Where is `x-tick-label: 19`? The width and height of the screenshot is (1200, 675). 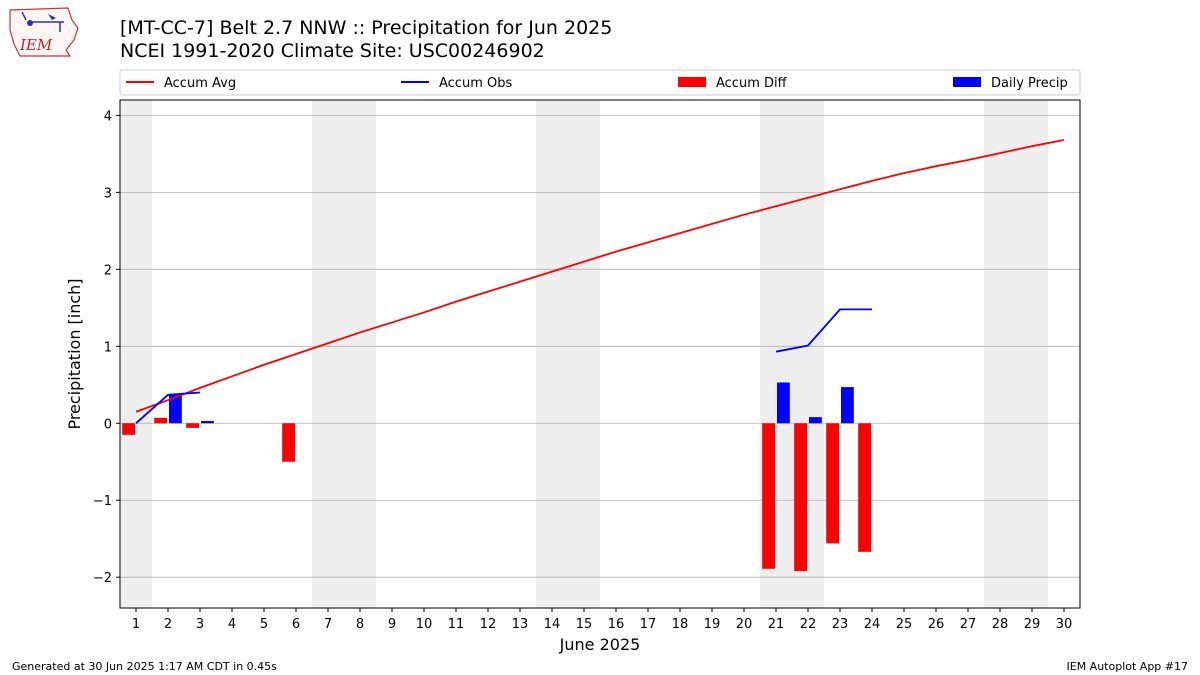
x-tick-label: 19 is located at coordinates (712, 624).